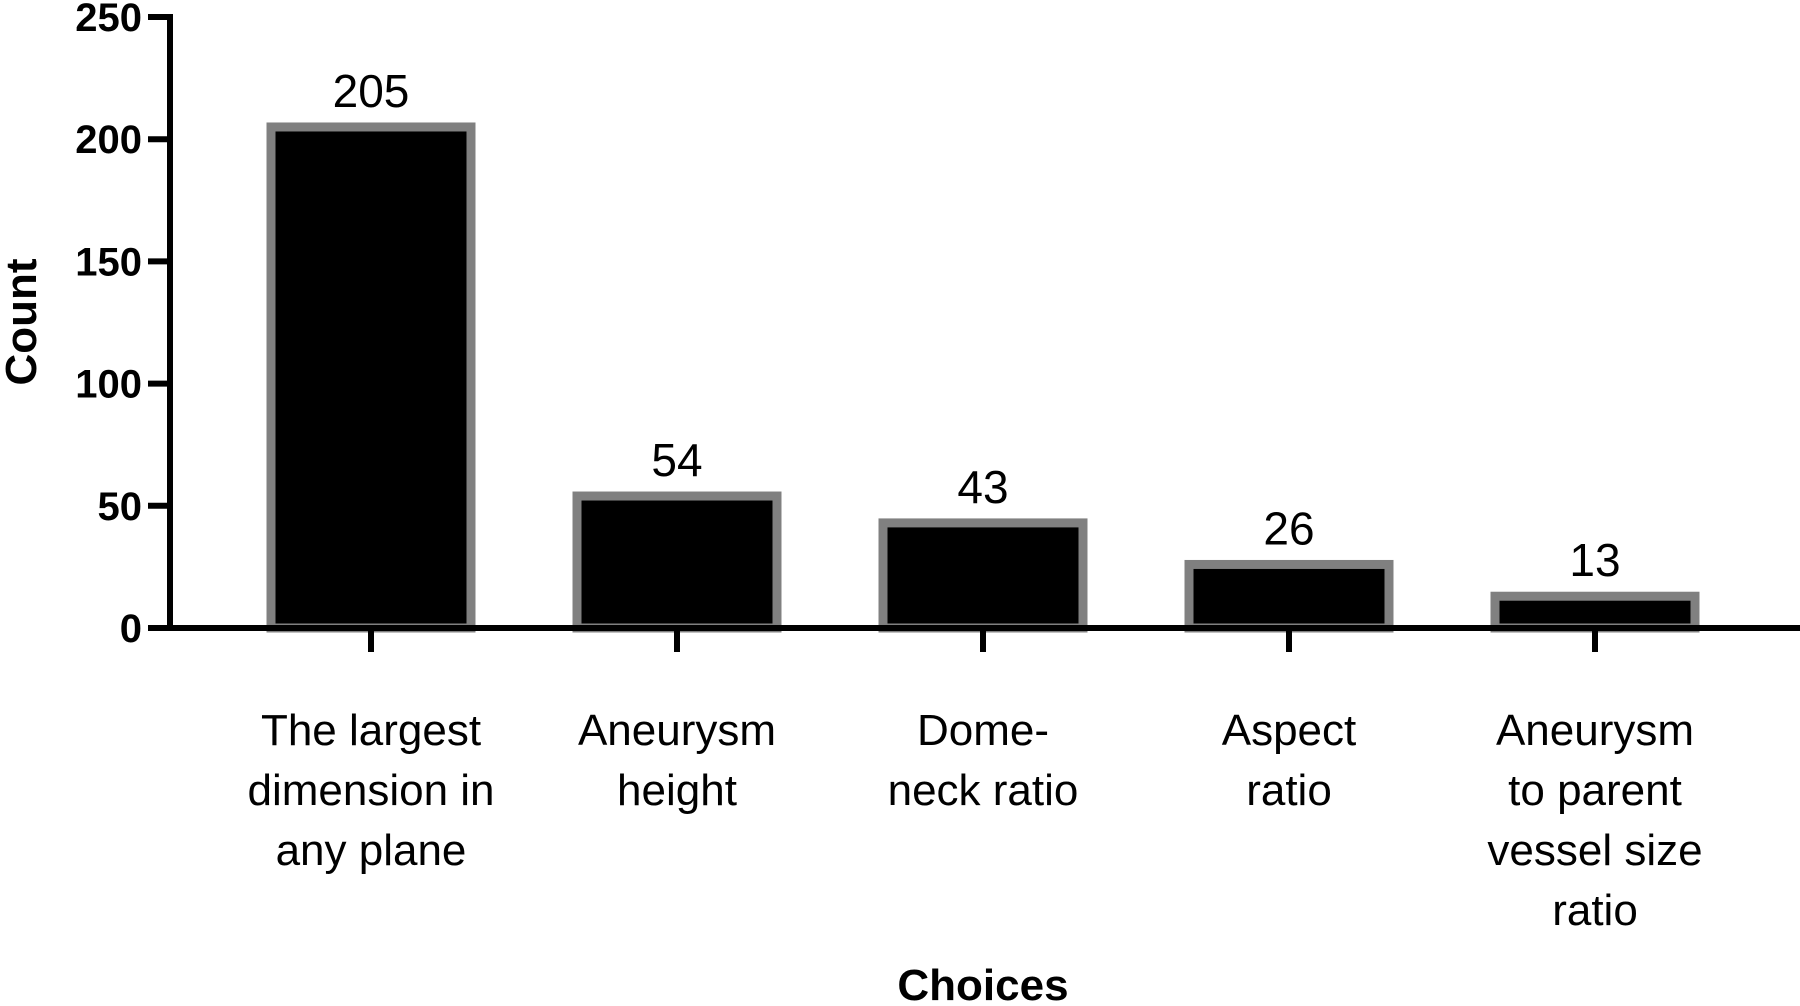 This screenshot has height=1006, width=1800. Describe the element at coordinates (1595, 790) in the screenshot. I see `x-tick-label-line: to parent` at that location.